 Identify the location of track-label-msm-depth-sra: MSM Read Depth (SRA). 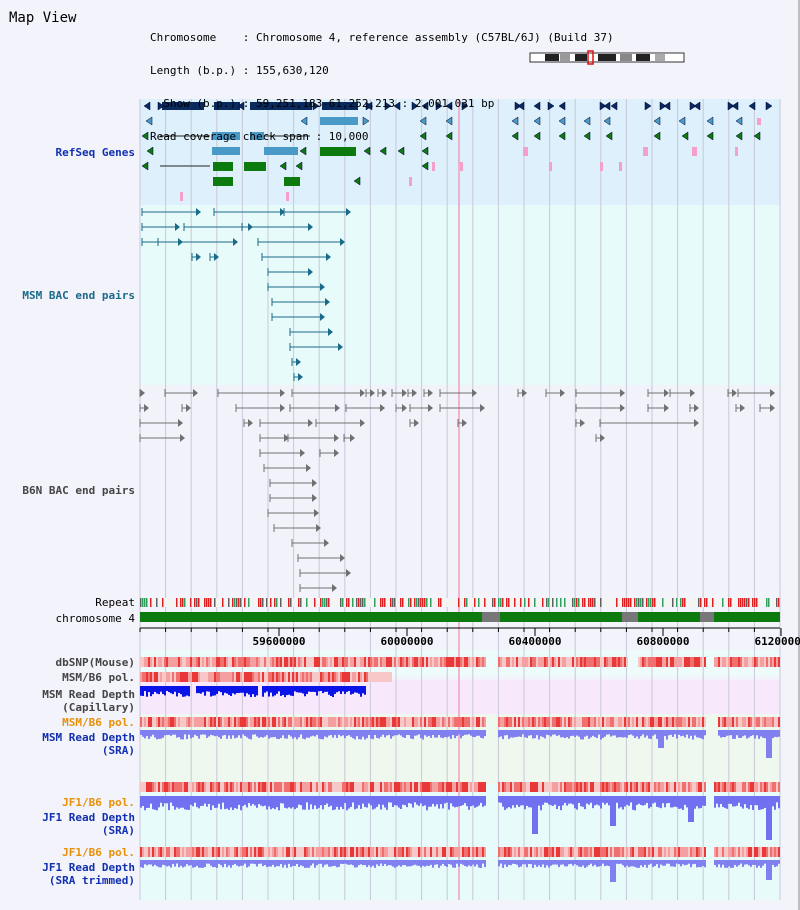
(88, 744).